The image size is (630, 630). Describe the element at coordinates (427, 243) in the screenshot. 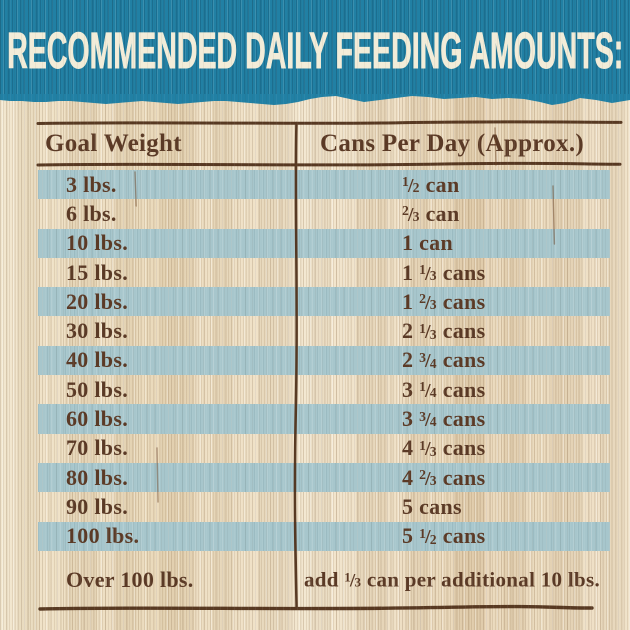

I see `cans-per-day-cell: 1 can` at that location.